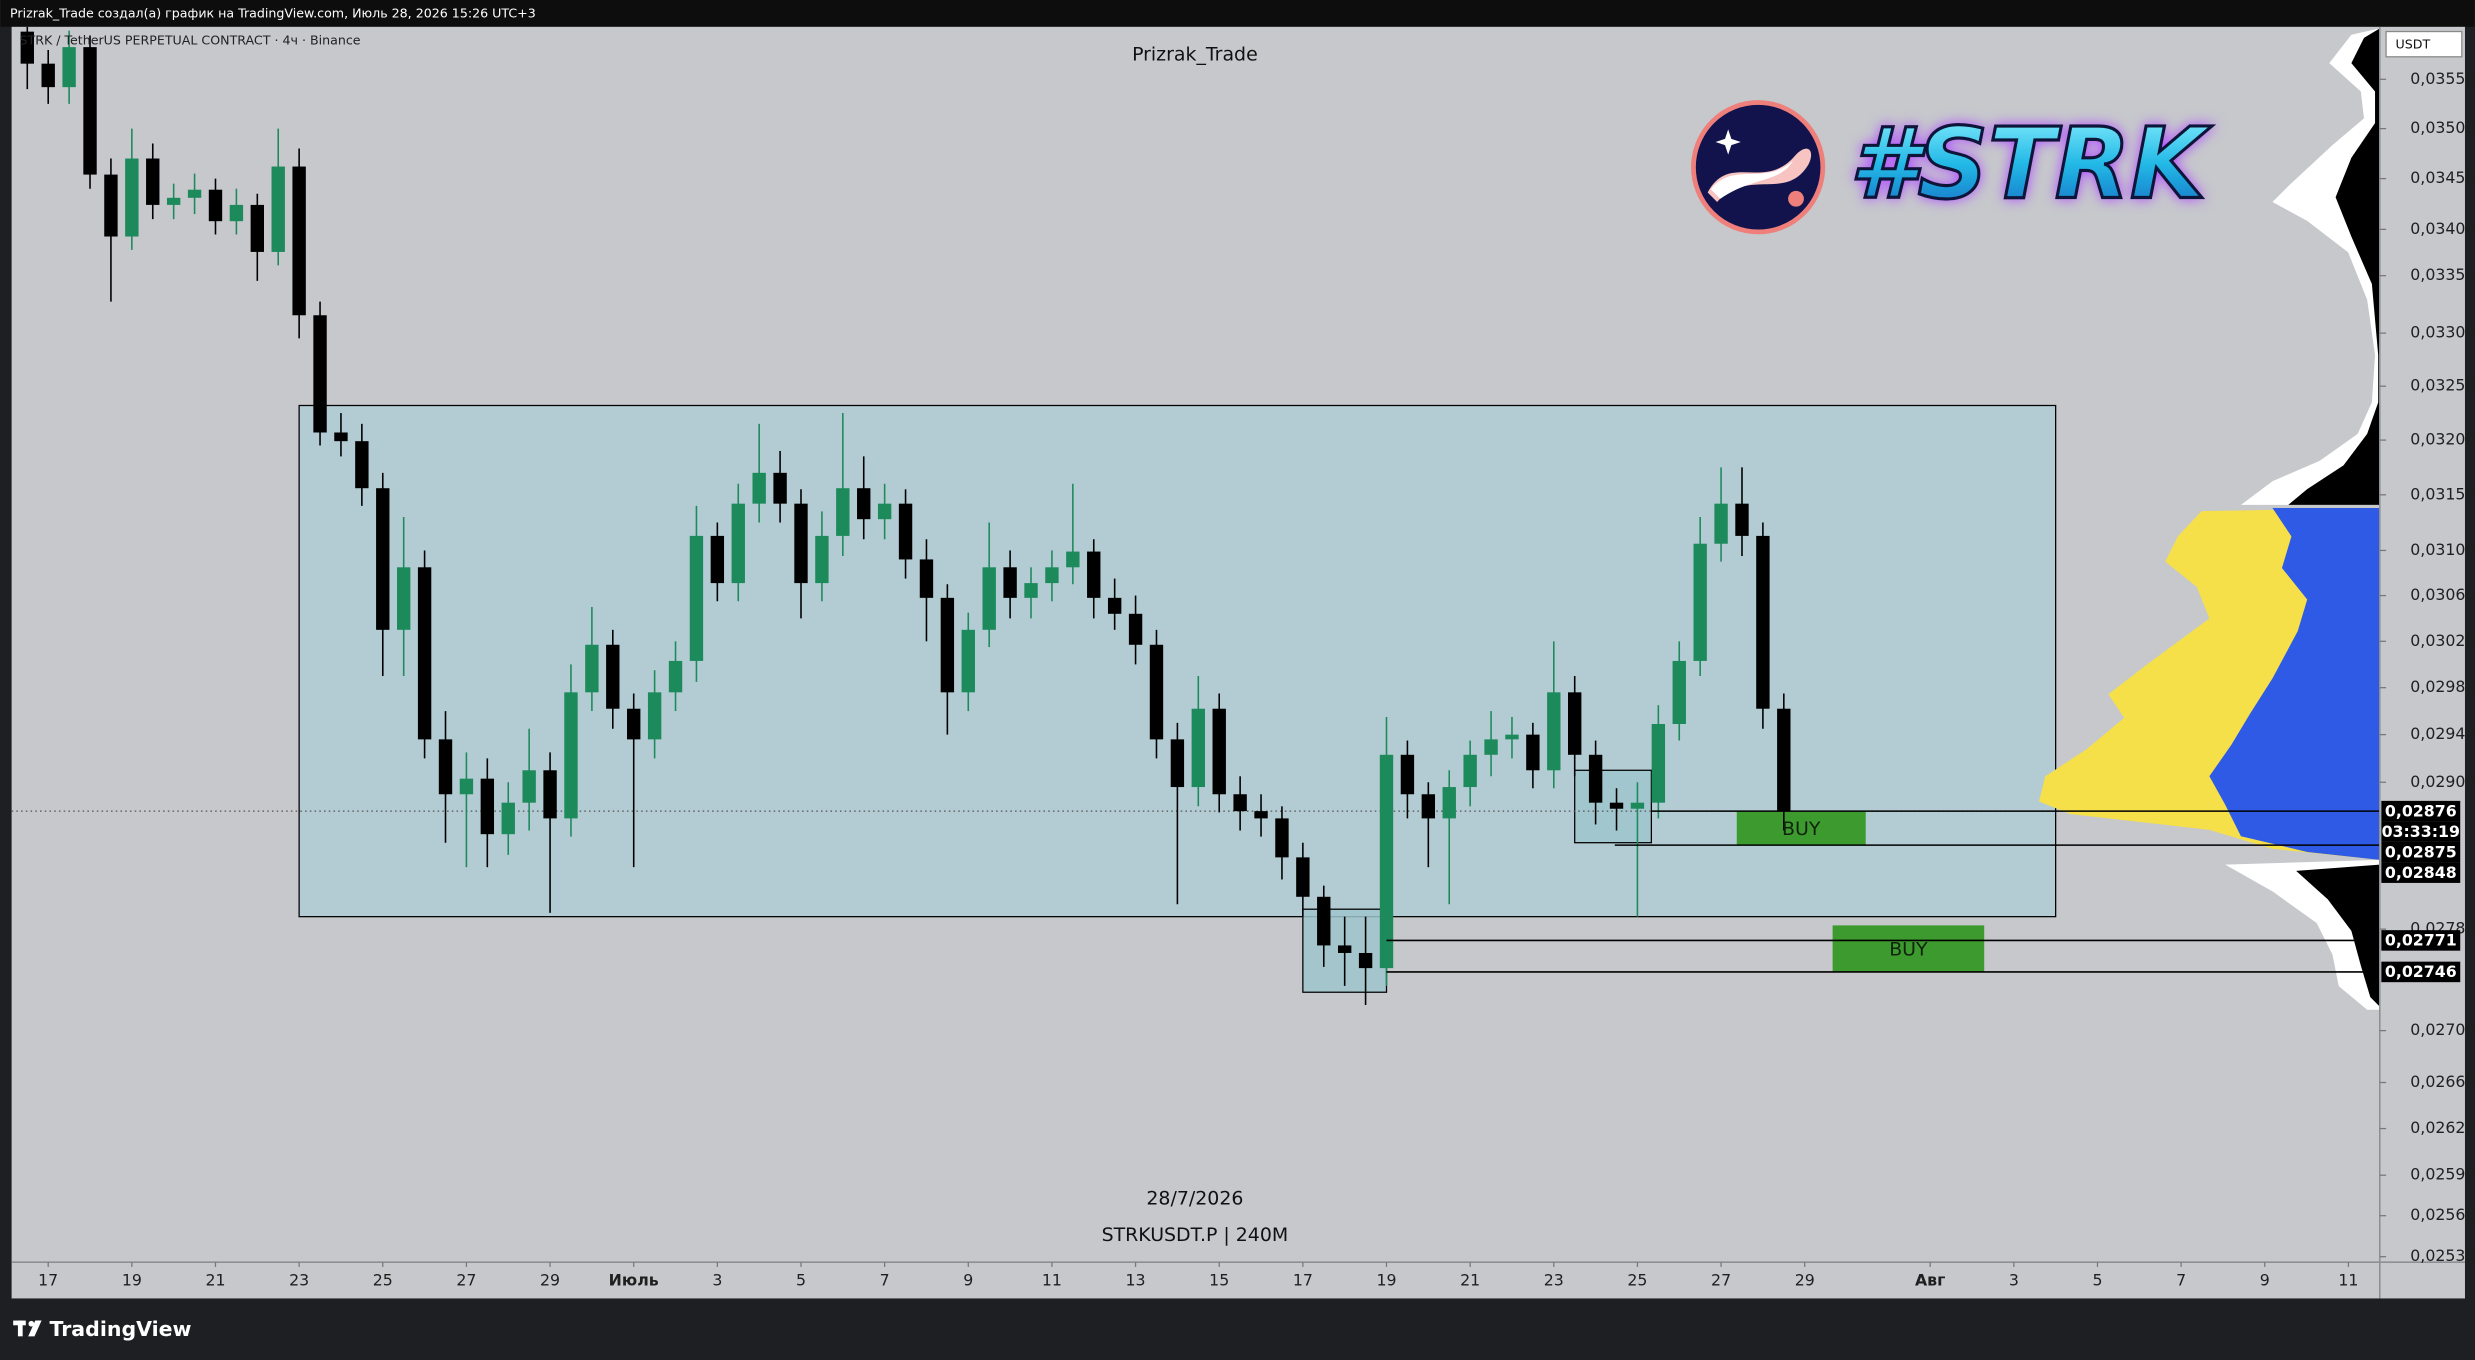 Image resolution: width=2475 pixels, height=1360 pixels. Describe the element at coordinates (35, 1328) in the screenshot. I see `footer-logo-slash` at that location.